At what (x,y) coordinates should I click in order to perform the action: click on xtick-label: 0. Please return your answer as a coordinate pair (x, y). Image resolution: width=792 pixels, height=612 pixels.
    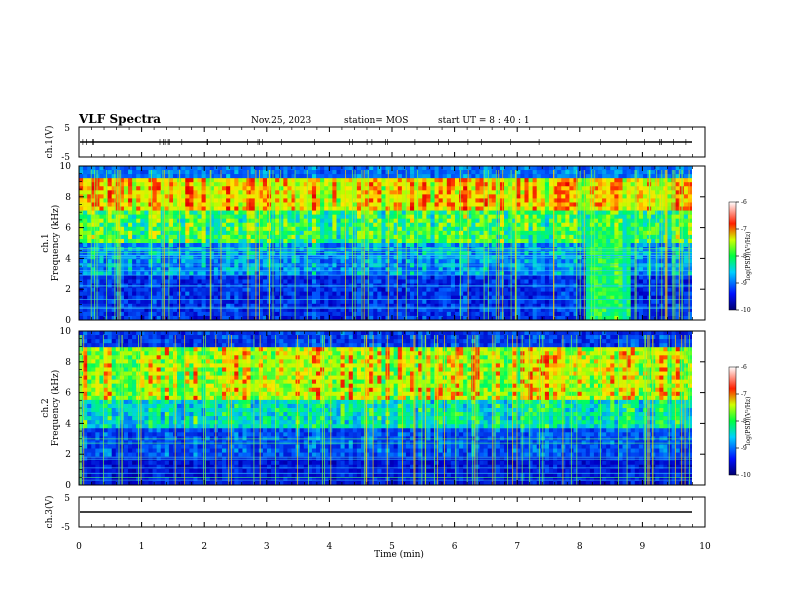
    Looking at the image, I should click on (79, 547).